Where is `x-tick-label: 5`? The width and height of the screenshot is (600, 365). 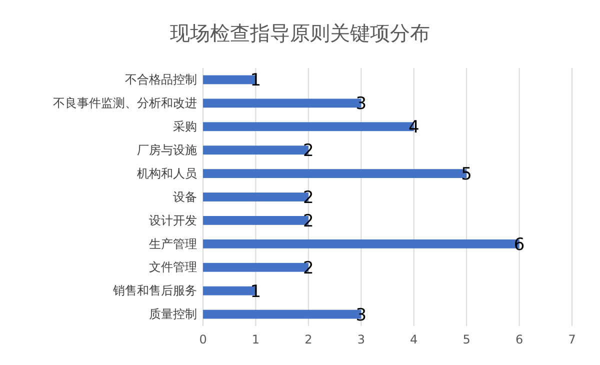
x-tick-label: 5 is located at coordinates (466, 339).